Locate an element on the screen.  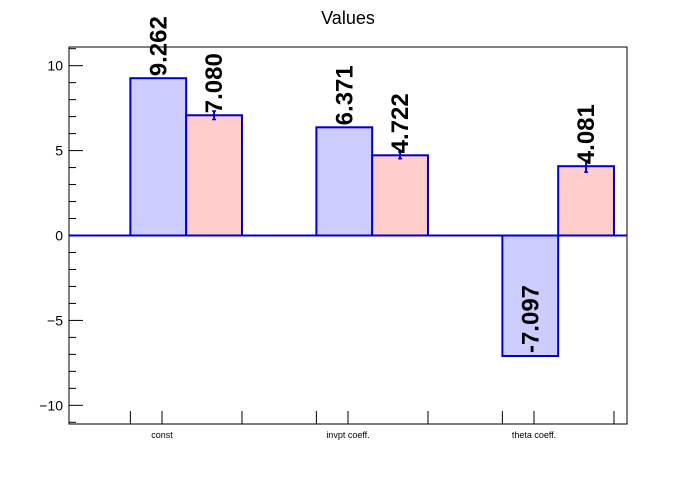
bar-value-label: 4.081 is located at coordinates (586, 134).